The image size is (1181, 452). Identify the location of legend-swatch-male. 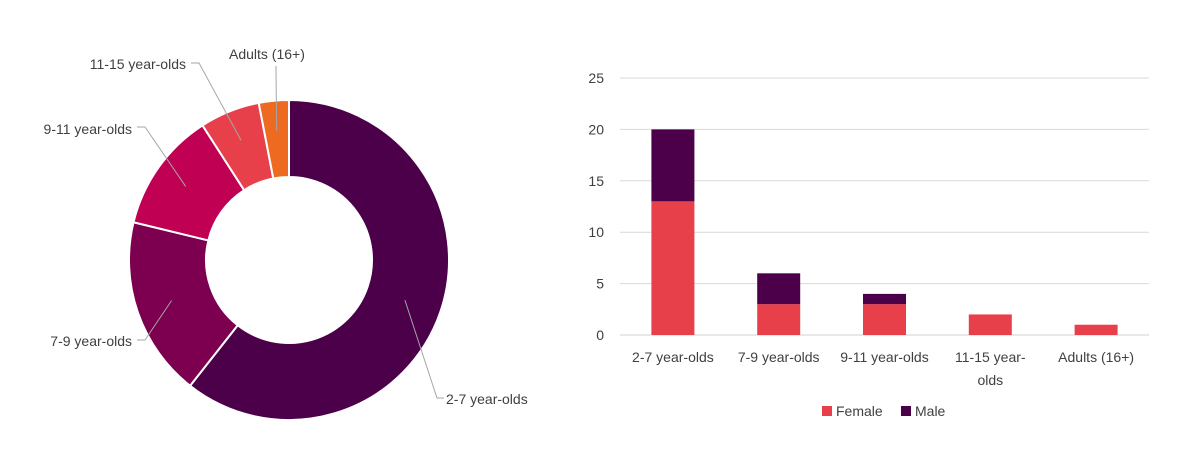
(906, 411).